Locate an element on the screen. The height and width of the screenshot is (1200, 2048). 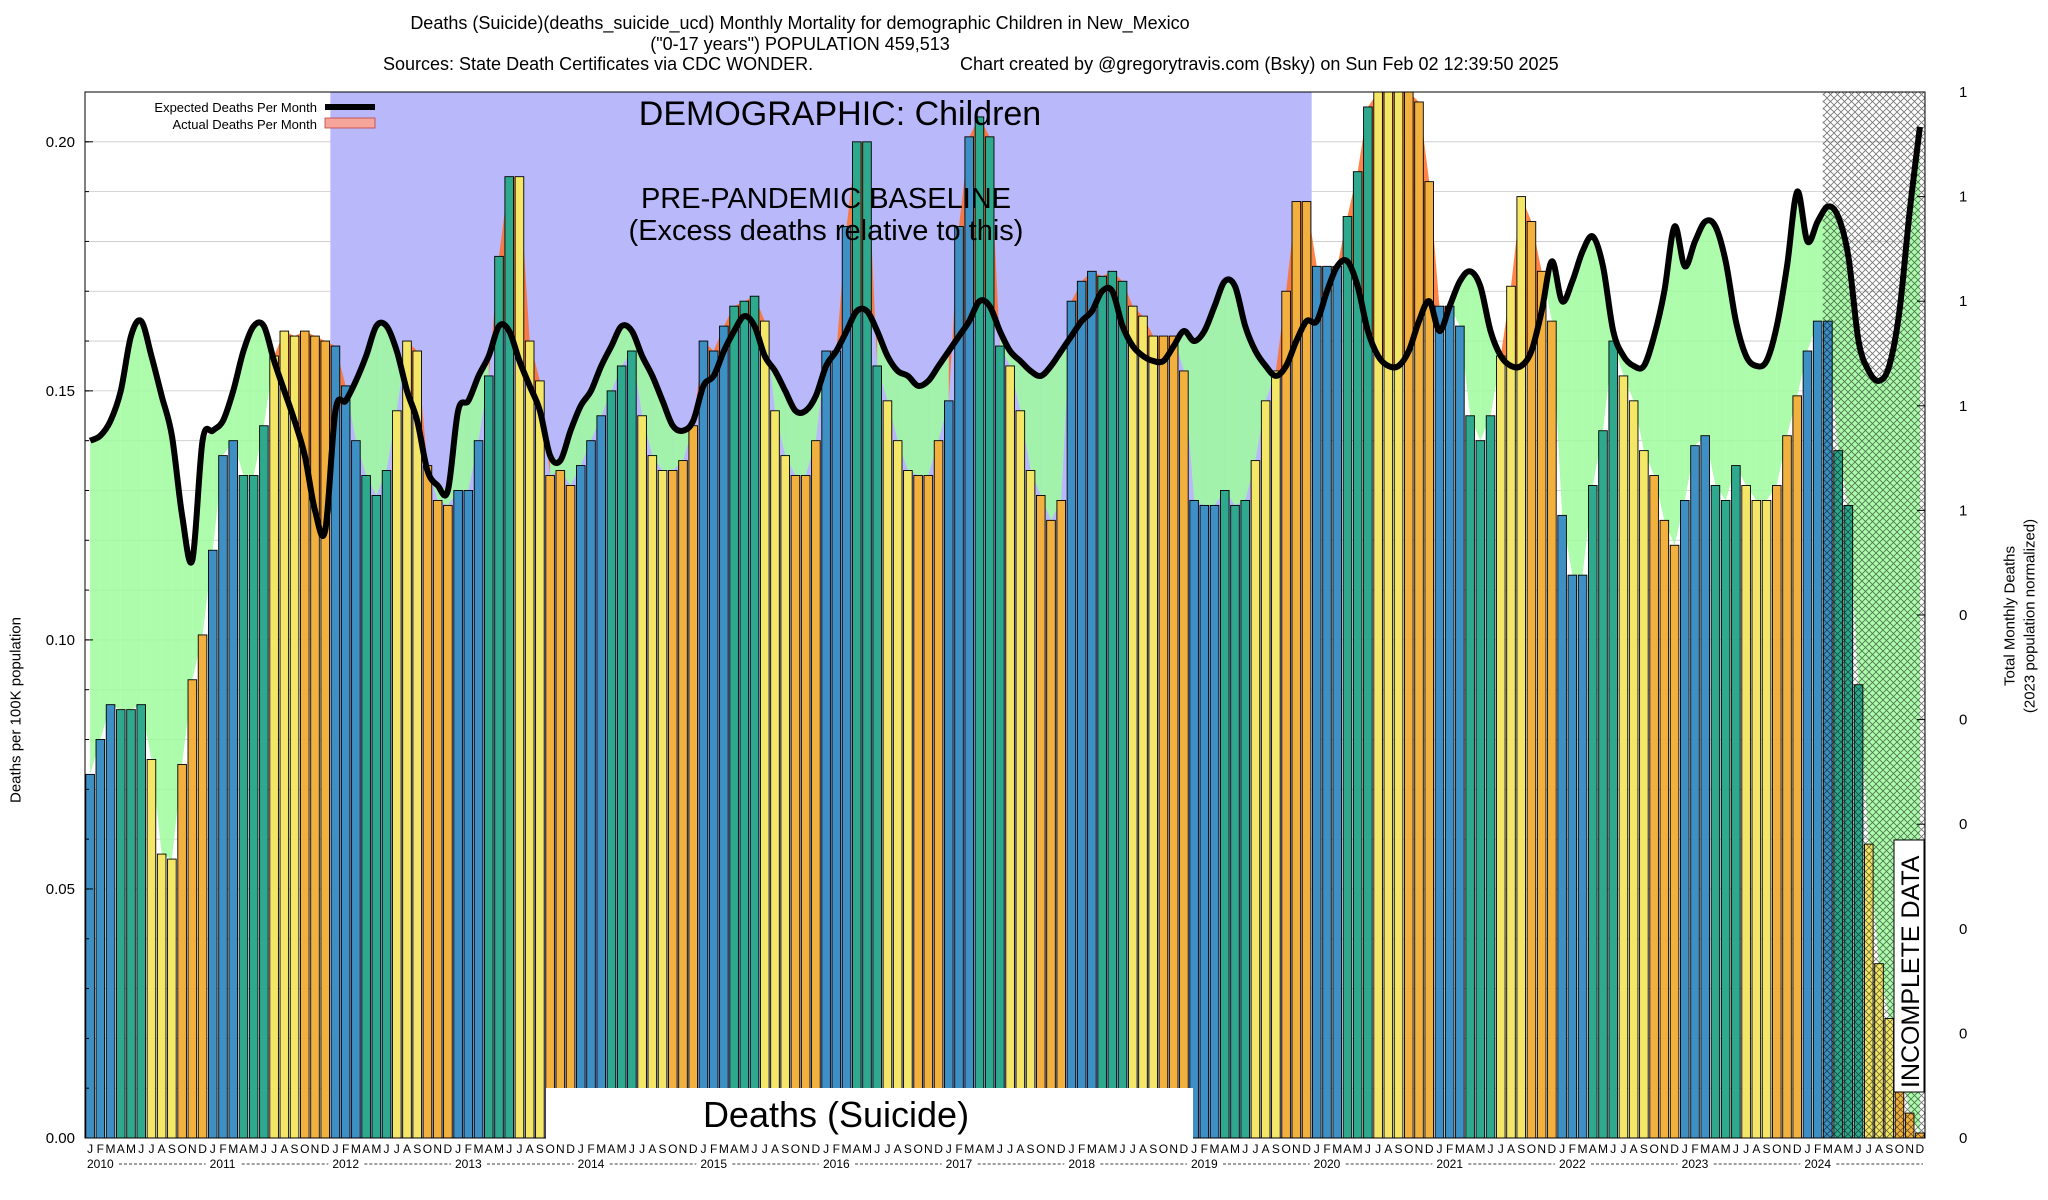
x-year-label: 2012 is located at coordinates (345, 1164).